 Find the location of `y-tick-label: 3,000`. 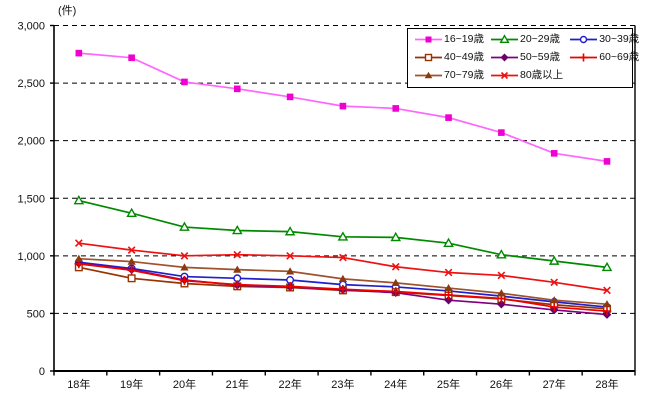

y-tick-label: 3,000 is located at coordinates (31, 27).